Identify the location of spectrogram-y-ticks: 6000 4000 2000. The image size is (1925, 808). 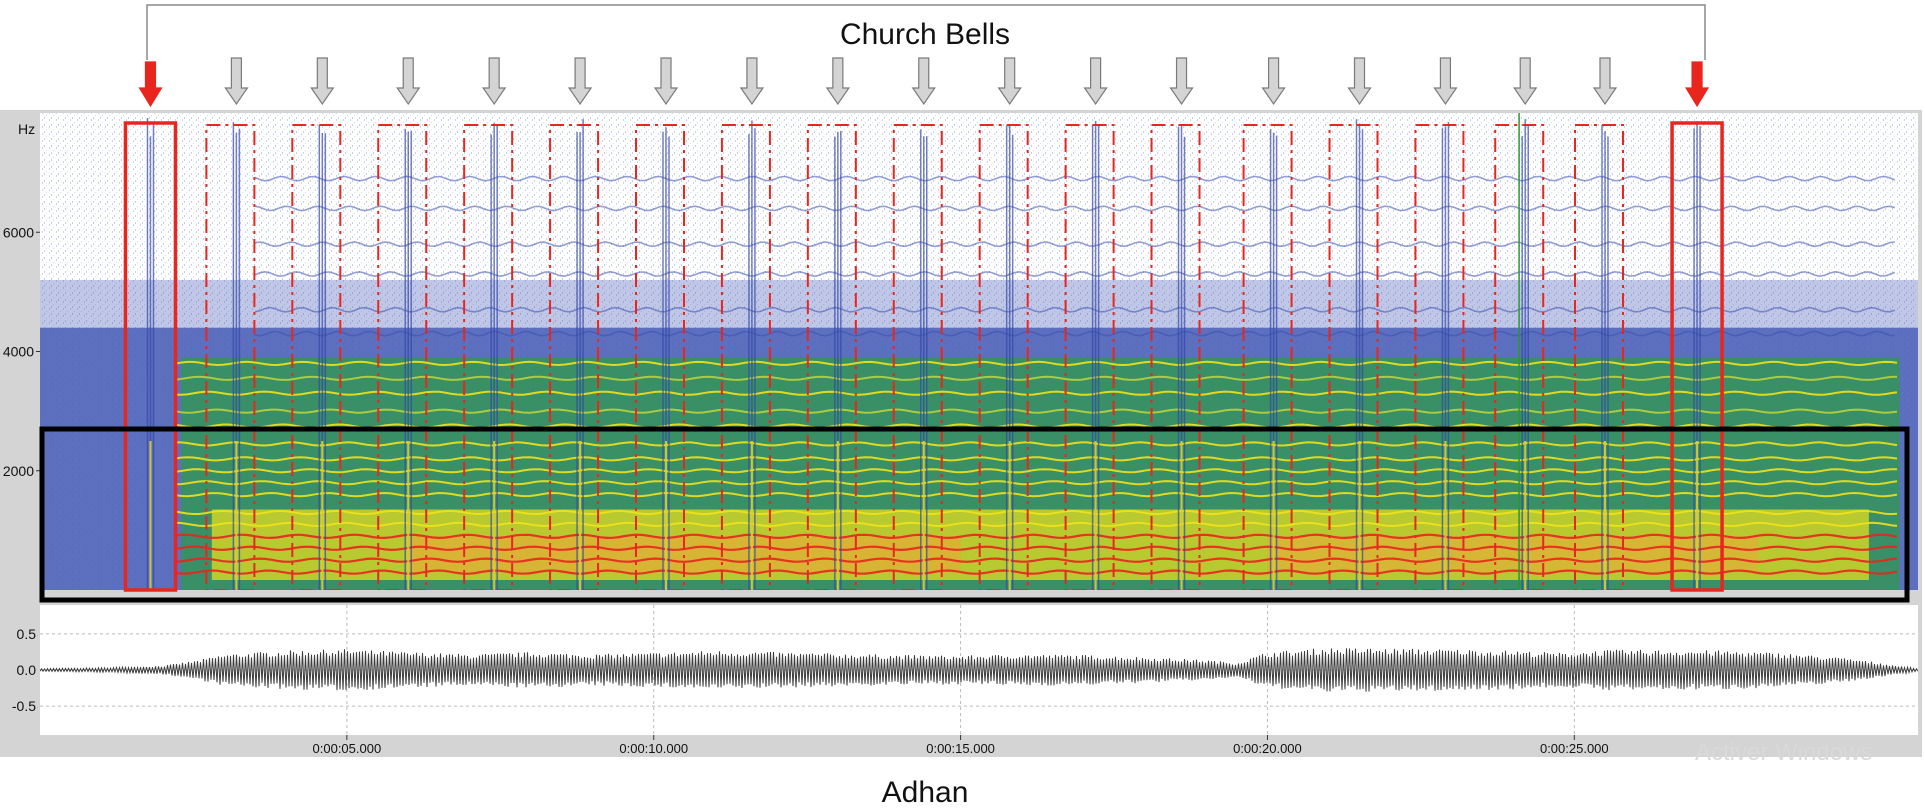
(21, 351).